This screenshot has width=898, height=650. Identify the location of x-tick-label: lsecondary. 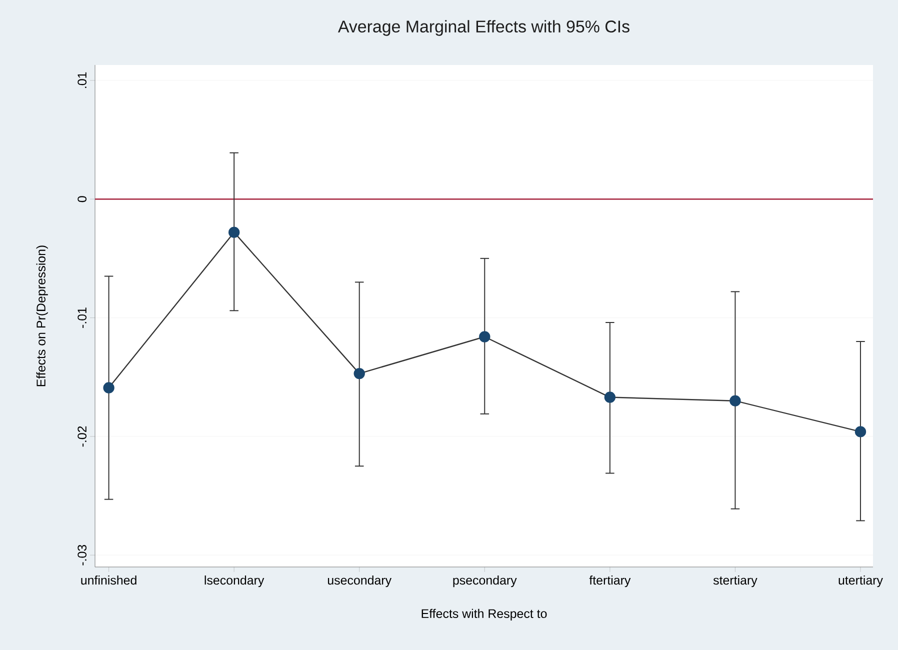
(234, 582).